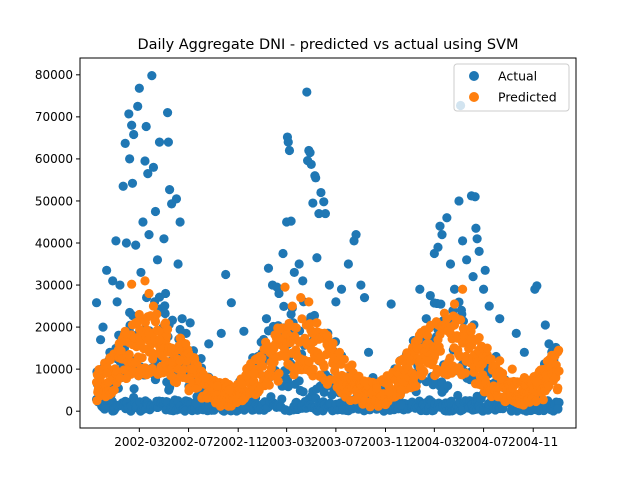 This screenshot has width=640, height=480. I want to click on y-tick-label: 40000, so click(54, 243).